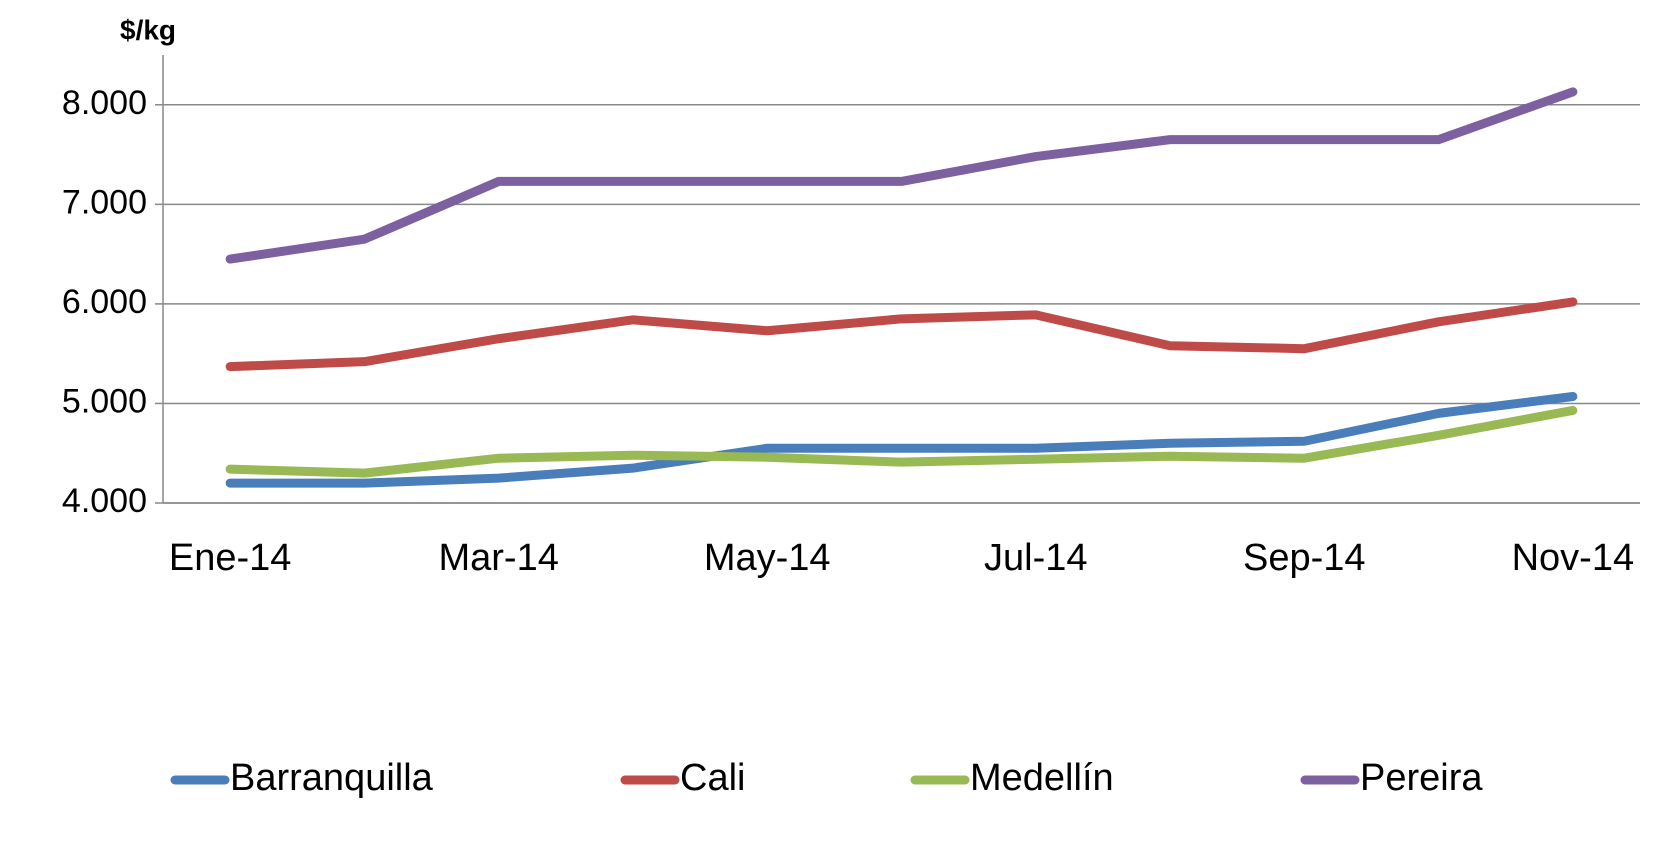 The width and height of the screenshot is (1653, 845). What do you see at coordinates (104, 501) in the screenshot?
I see `y-tick-label: 4.000` at bounding box center [104, 501].